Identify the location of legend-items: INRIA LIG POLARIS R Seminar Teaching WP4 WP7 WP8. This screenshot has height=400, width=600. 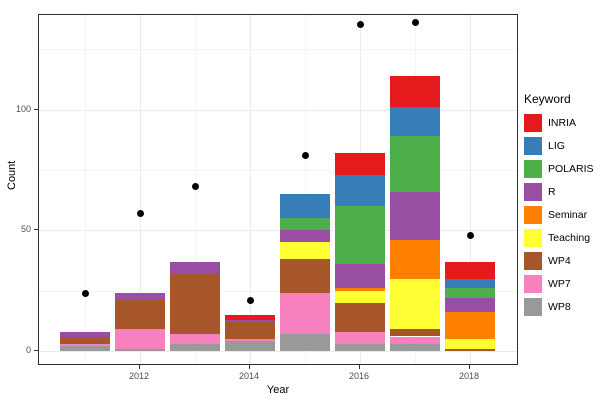
(562, 215).